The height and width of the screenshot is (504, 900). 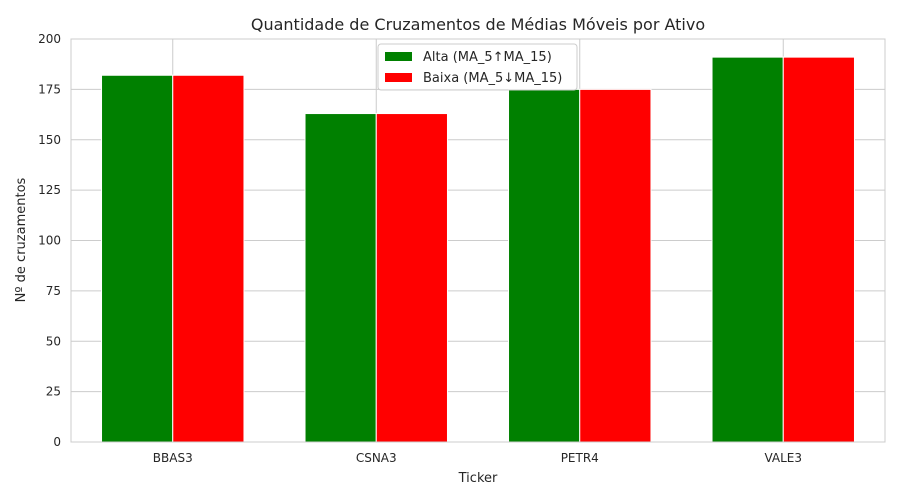 I want to click on x-axis-label: Ticker, so click(x=478, y=478).